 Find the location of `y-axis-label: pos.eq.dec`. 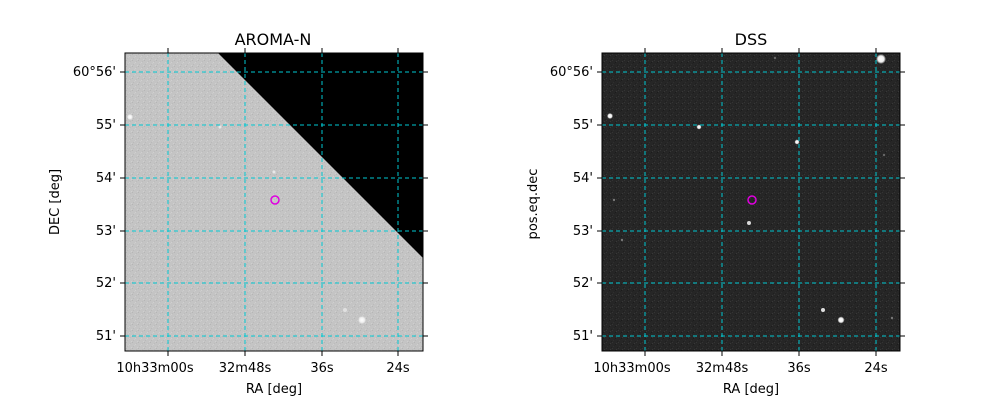

y-axis-label: pos.eq.dec is located at coordinates (533, 204).